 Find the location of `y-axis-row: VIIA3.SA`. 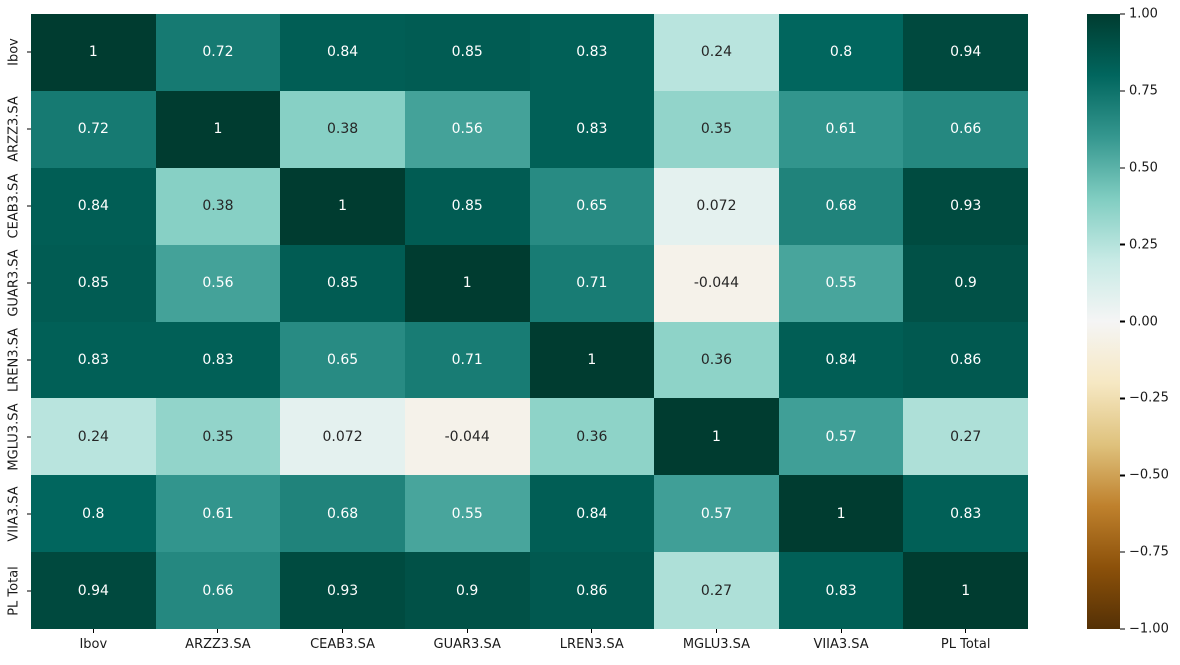

y-axis-row: VIIA3.SA is located at coordinates (15, 513).